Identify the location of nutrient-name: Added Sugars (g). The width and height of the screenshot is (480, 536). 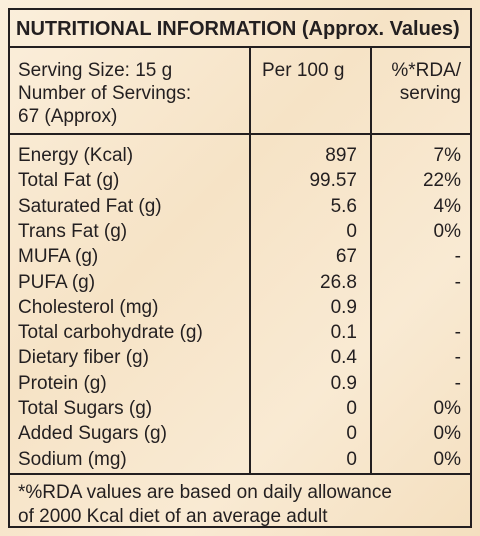
(92, 434).